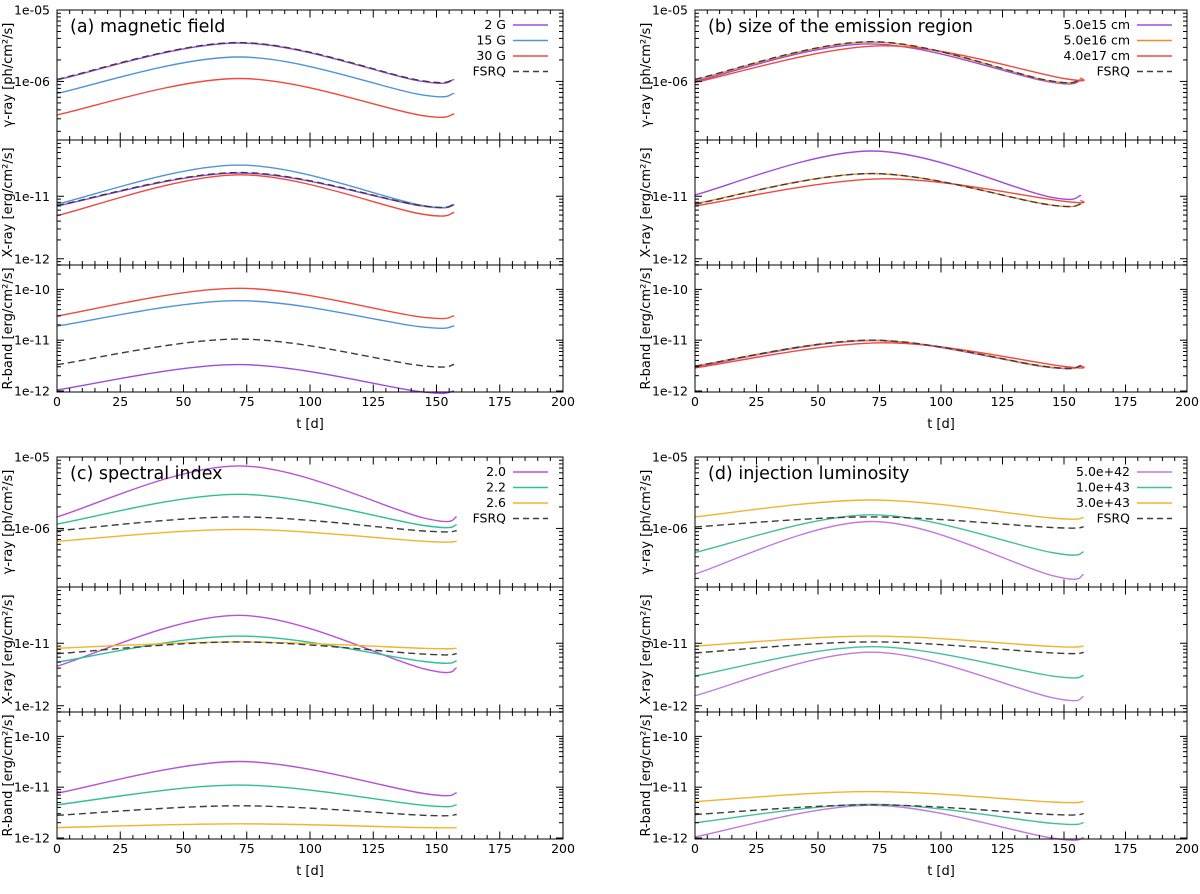 This screenshot has width=1200, height=894. I want to click on legend-label: 5.0e15 cm, so click(1097, 24).